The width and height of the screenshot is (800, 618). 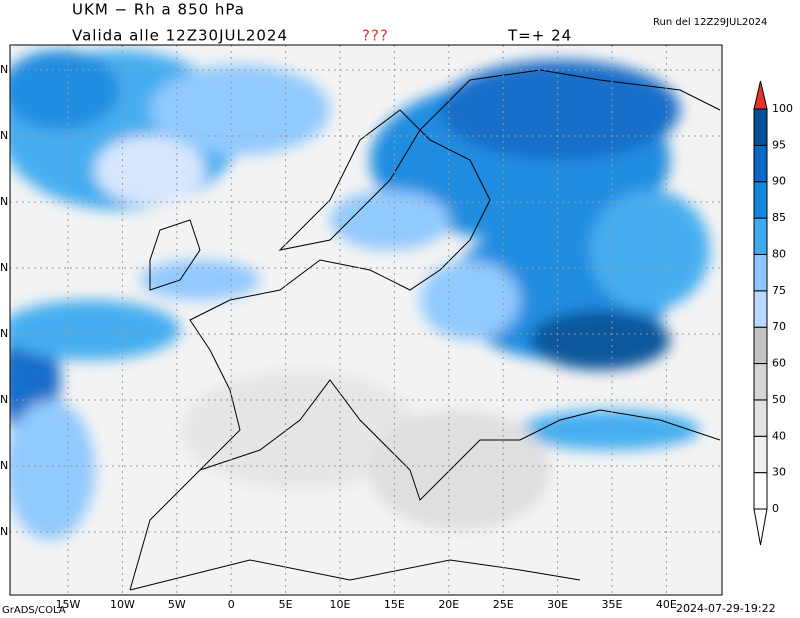 What do you see at coordinates (448, 604) in the screenshot?
I see `lon-label: 20E` at bounding box center [448, 604].